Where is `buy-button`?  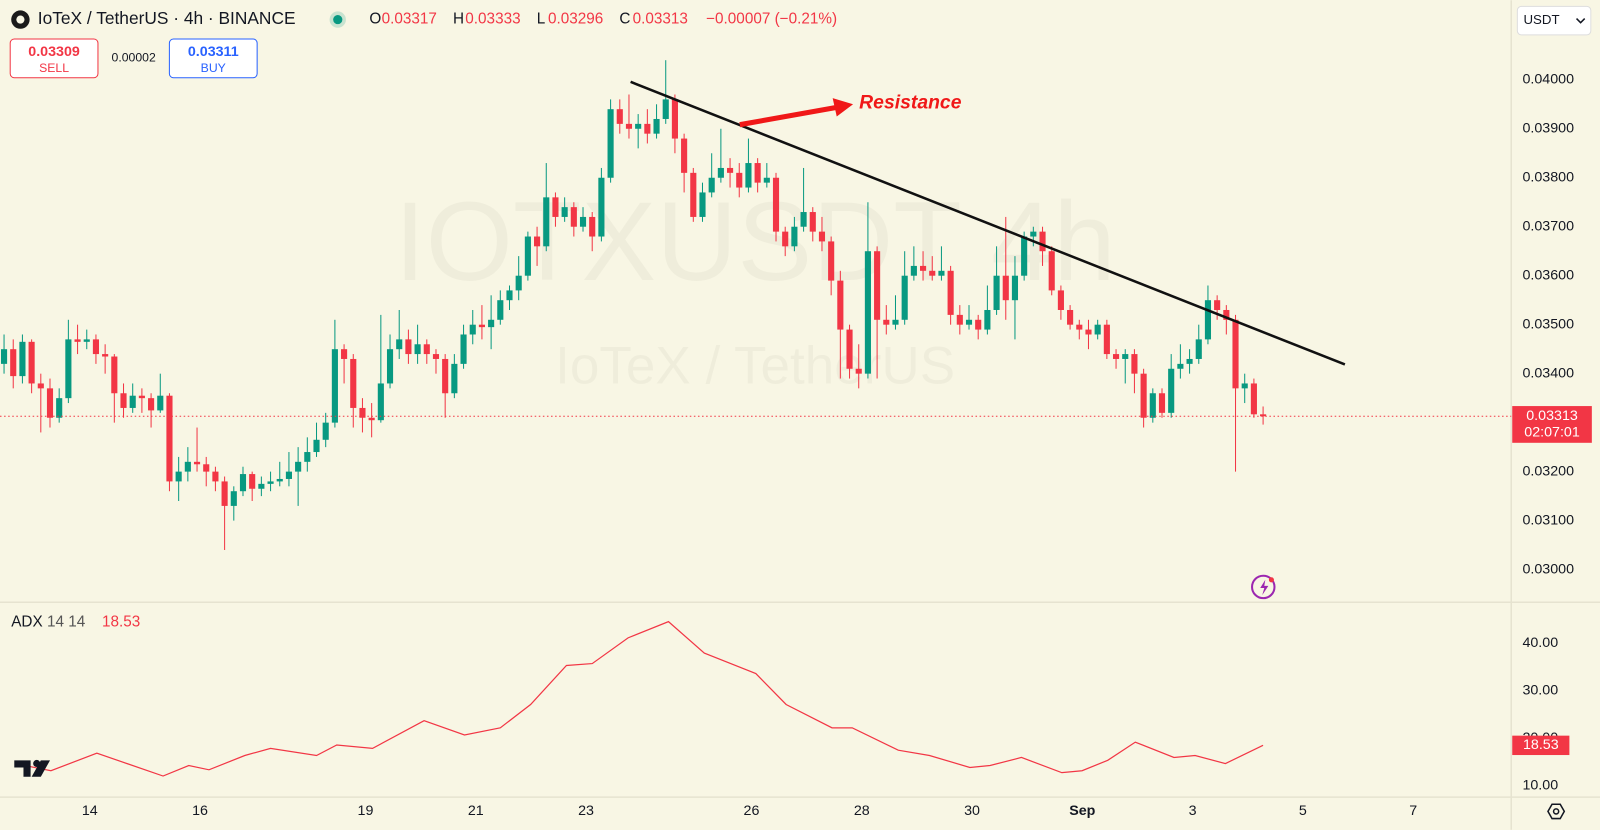
buy-button is located at coordinates (213, 58).